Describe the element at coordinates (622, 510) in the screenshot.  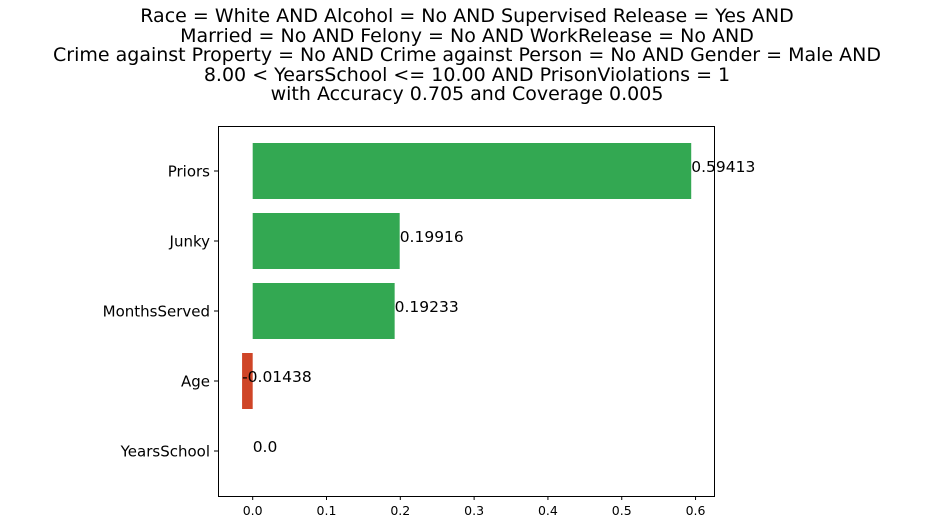
I see `x-tick-label: 0.5` at that location.